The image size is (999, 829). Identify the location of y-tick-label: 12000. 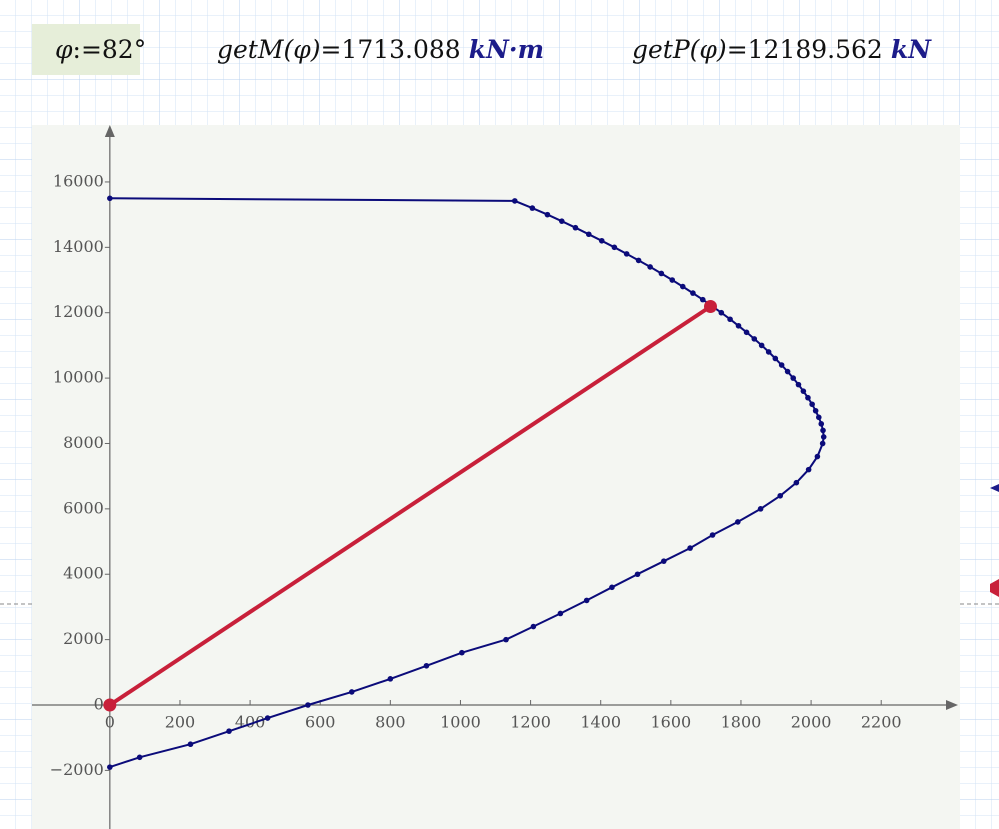
(78, 311).